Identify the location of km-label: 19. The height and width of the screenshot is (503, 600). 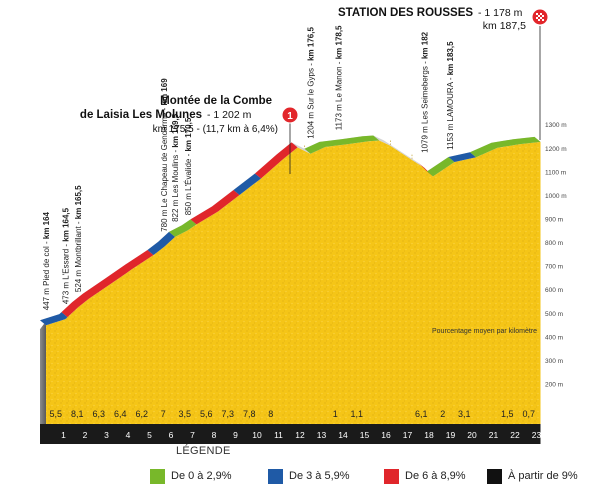
(451, 435).